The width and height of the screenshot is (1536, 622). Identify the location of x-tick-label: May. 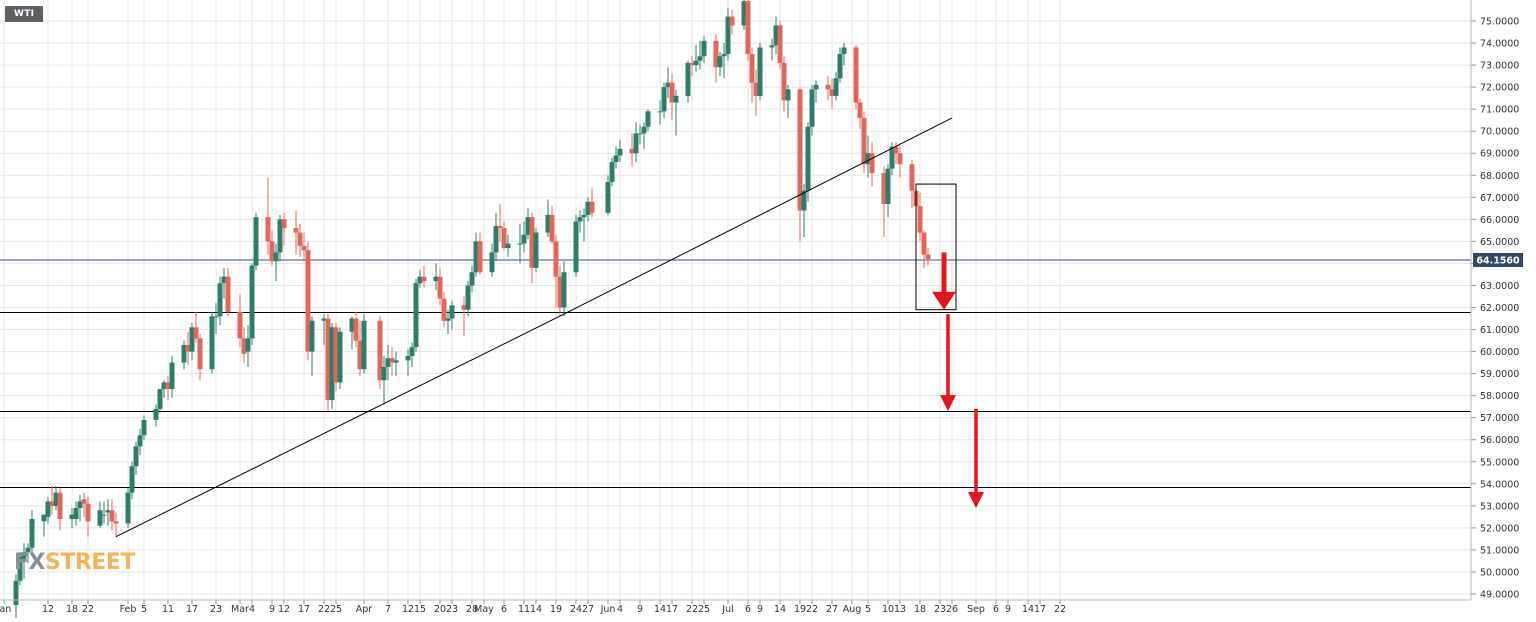
(484, 609).